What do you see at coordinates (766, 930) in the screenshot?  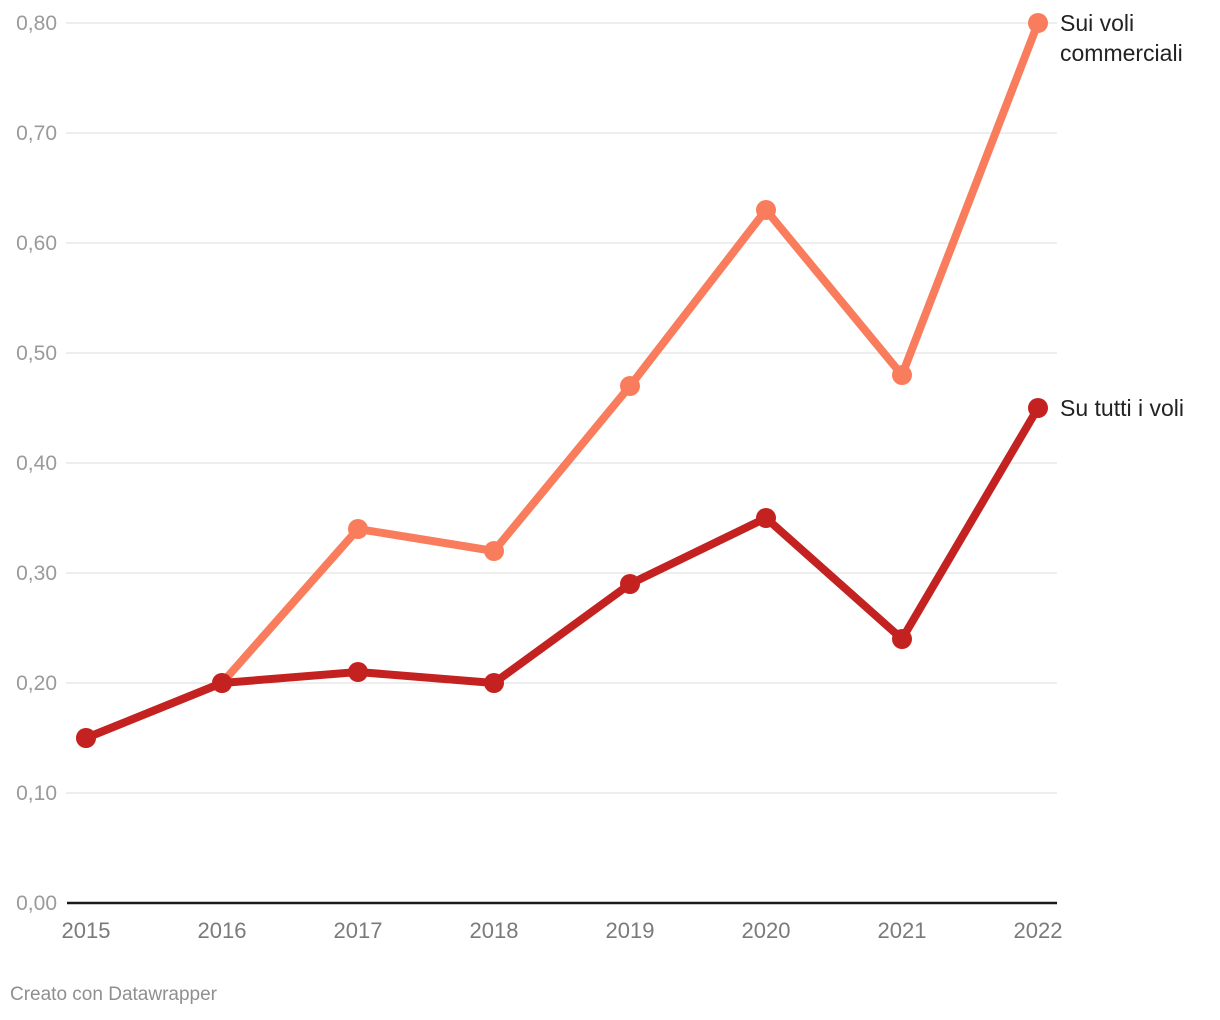 I see `x-tick-label: 2020` at bounding box center [766, 930].